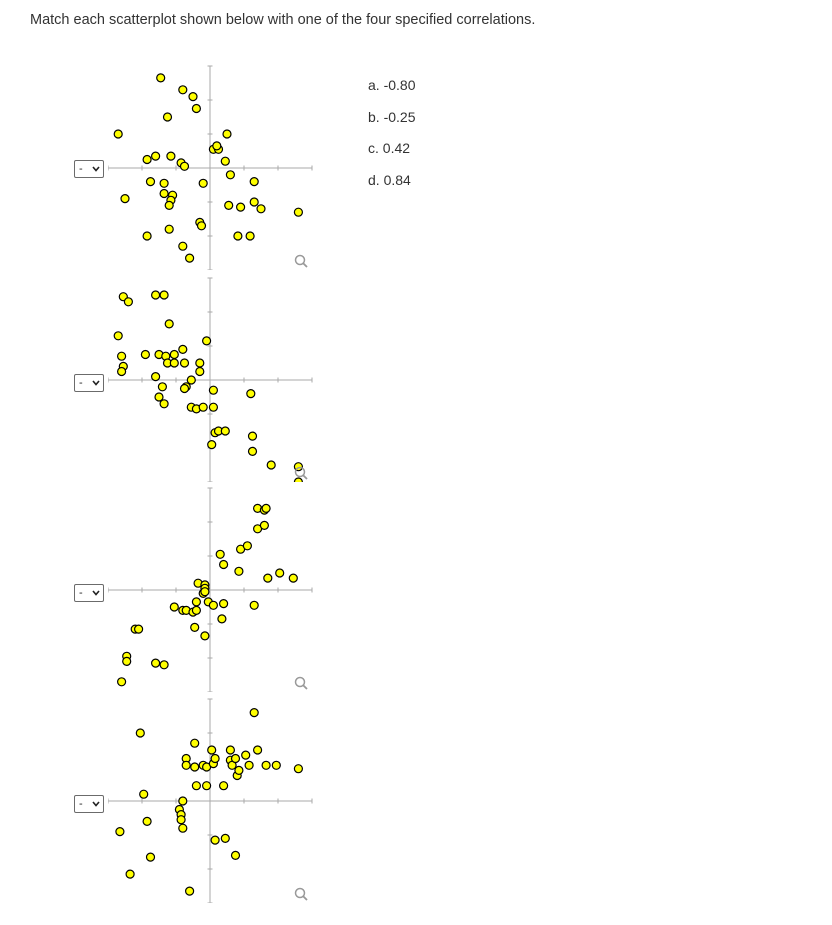 The image size is (832, 925). Describe the element at coordinates (391, 139) in the screenshot. I see `choices-list: a. -0.80 b. -0.25 c. 0.42 d. 0.84` at that location.